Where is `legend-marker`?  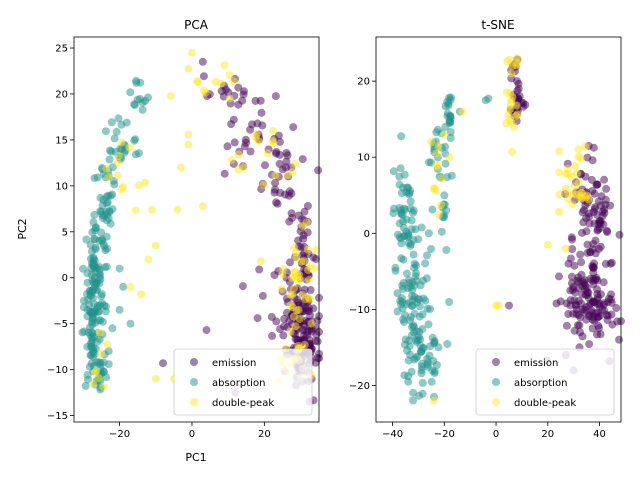 legend-marker is located at coordinates (496, 402).